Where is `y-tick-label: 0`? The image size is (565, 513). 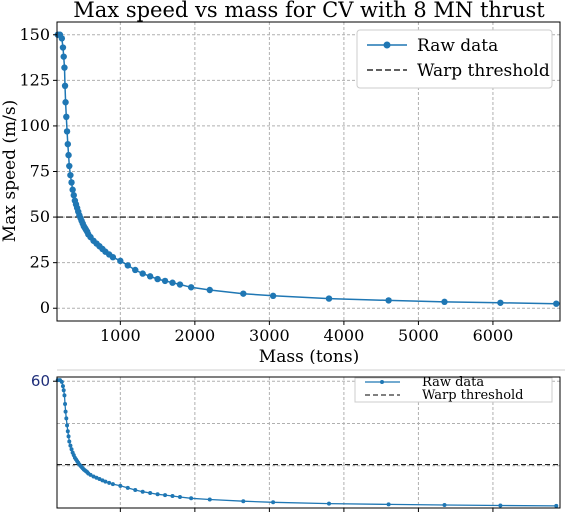
y-tick-label: 0 is located at coordinates (45, 307).